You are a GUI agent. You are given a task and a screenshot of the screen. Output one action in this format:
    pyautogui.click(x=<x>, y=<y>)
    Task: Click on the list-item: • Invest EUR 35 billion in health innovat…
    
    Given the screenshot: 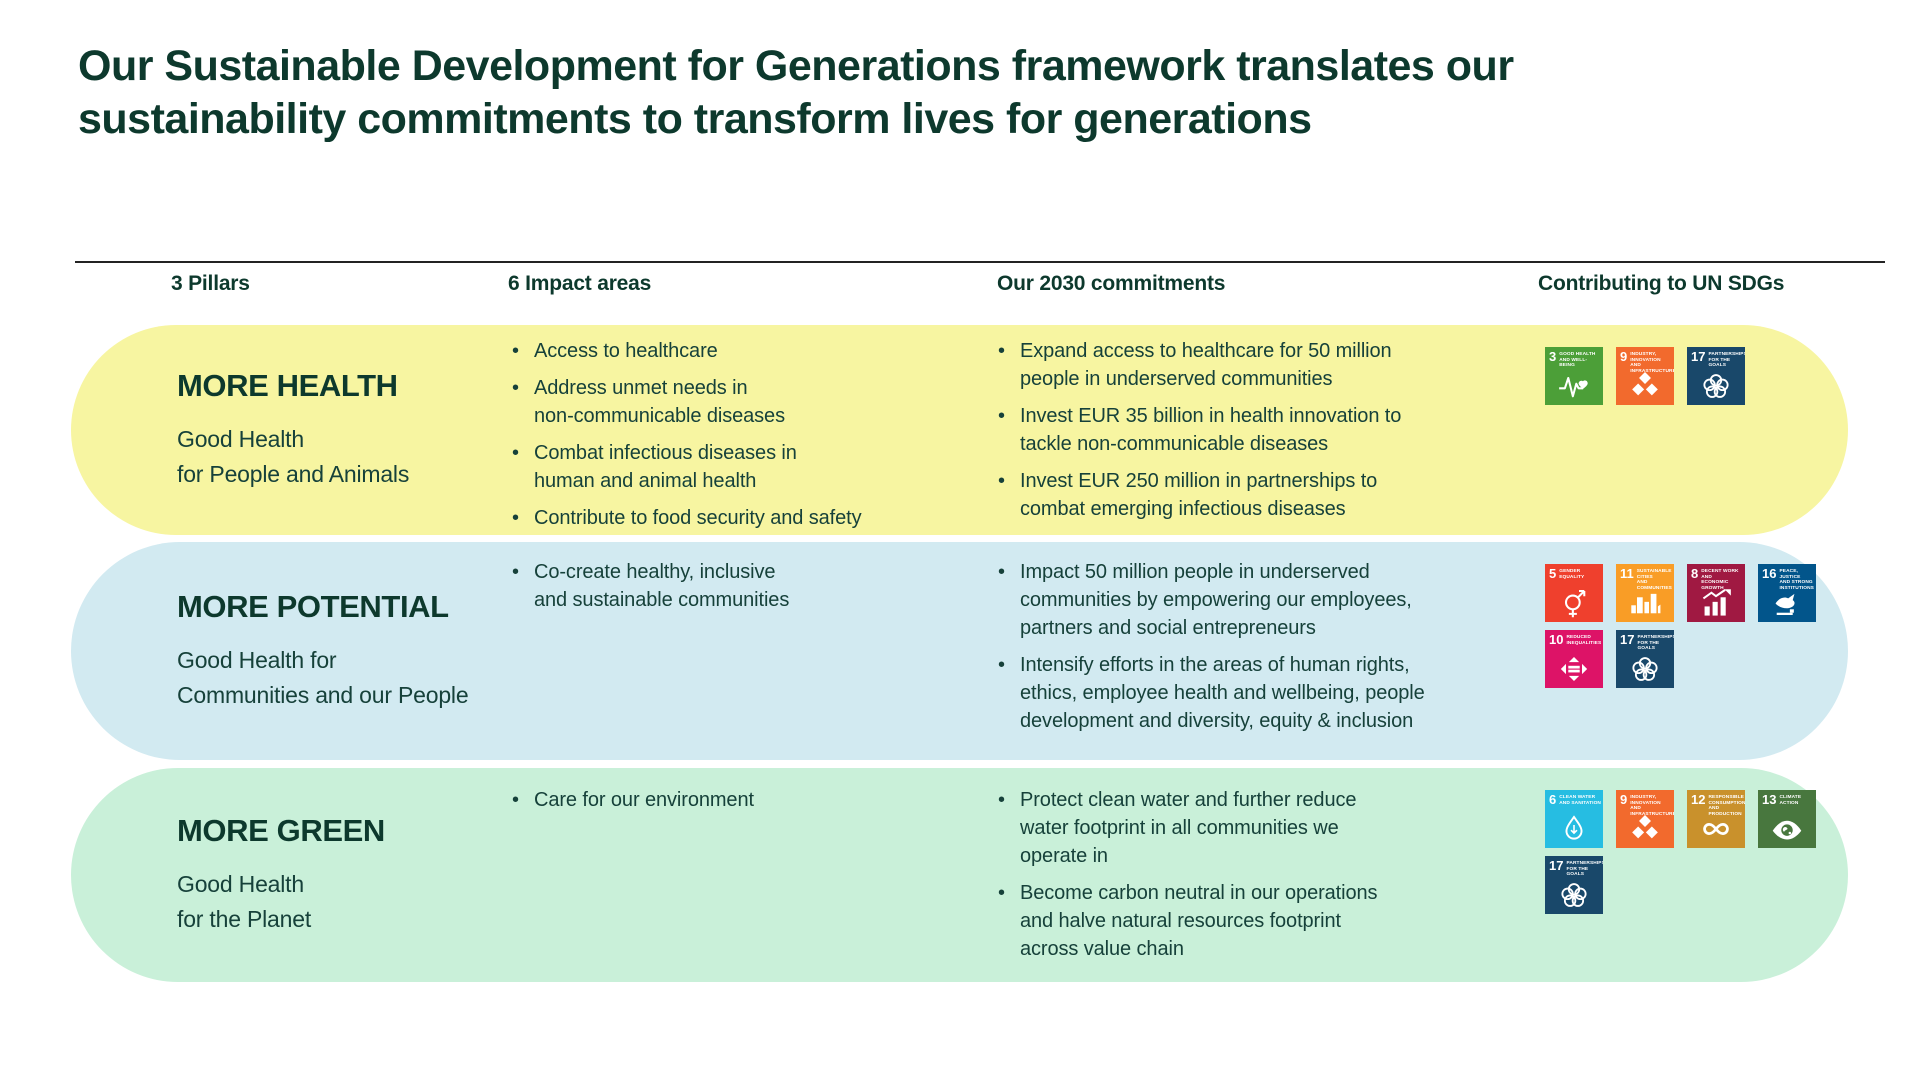 What is the action you would take?
    pyautogui.click(x=1258, y=430)
    